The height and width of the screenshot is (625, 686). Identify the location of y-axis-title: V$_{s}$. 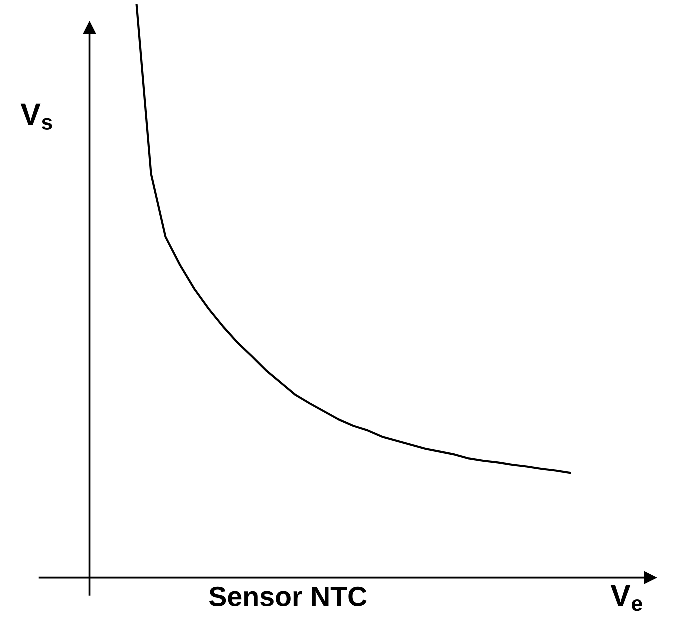
(36, 117).